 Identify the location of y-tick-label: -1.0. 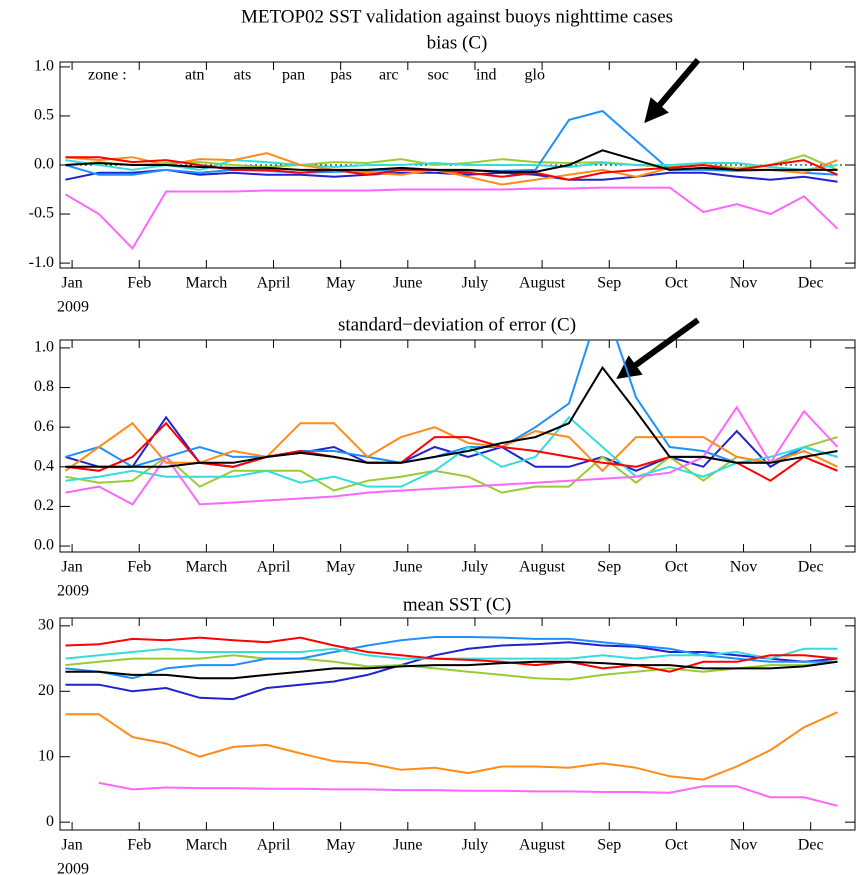
(41, 262).